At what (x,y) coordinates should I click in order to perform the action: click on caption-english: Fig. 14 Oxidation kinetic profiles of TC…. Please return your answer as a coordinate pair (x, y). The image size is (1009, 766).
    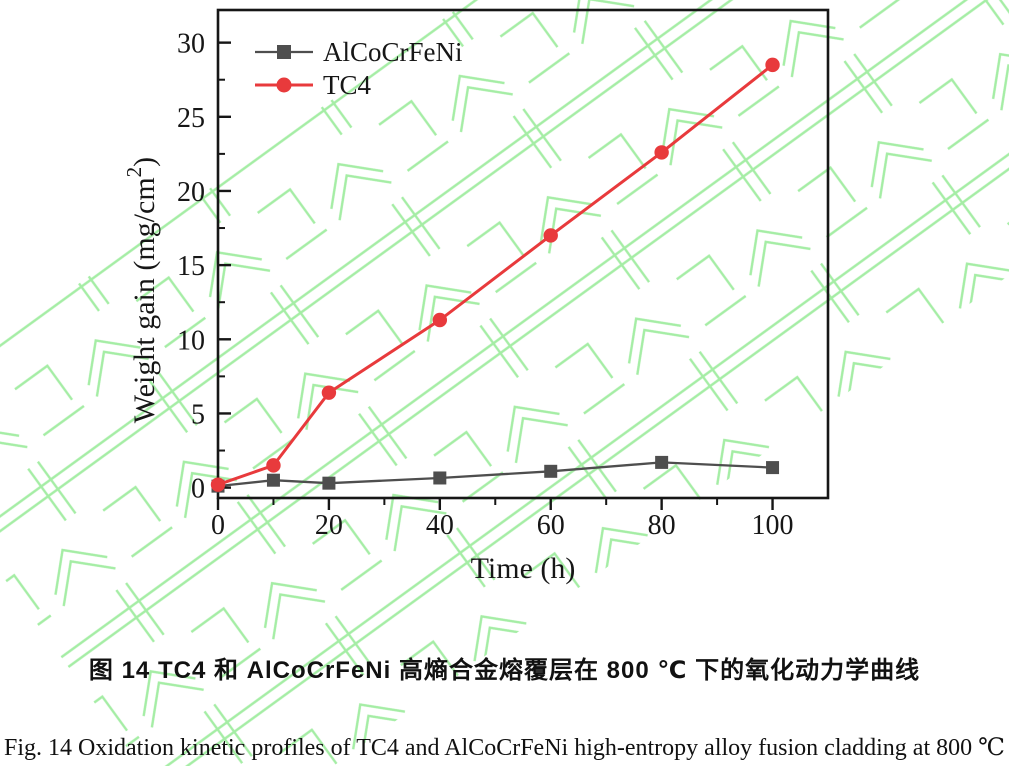
    Looking at the image, I should click on (504, 748).